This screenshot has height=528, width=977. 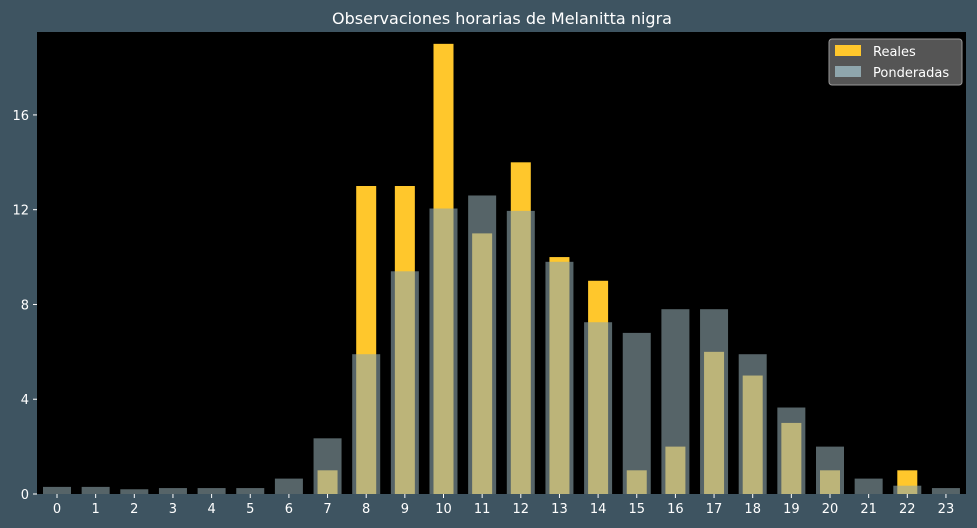 I want to click on legend-swatch-reales, so click(x=848, y=50).